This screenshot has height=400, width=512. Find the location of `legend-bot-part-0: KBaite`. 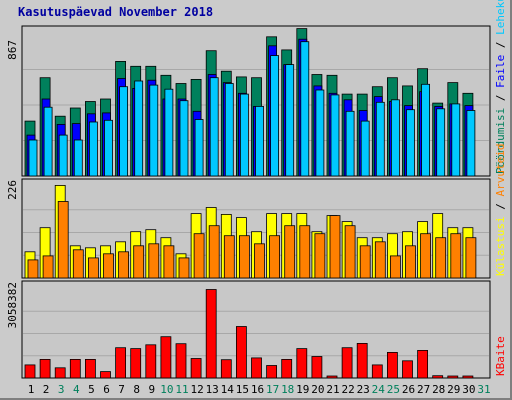

legend-bot-part-0: KBaite is located at coordinates (500, 356).